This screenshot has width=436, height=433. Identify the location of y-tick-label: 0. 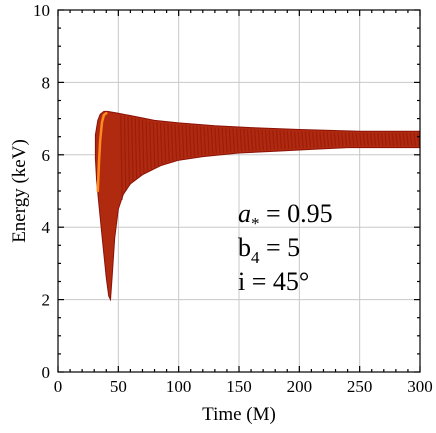
(46, 372).